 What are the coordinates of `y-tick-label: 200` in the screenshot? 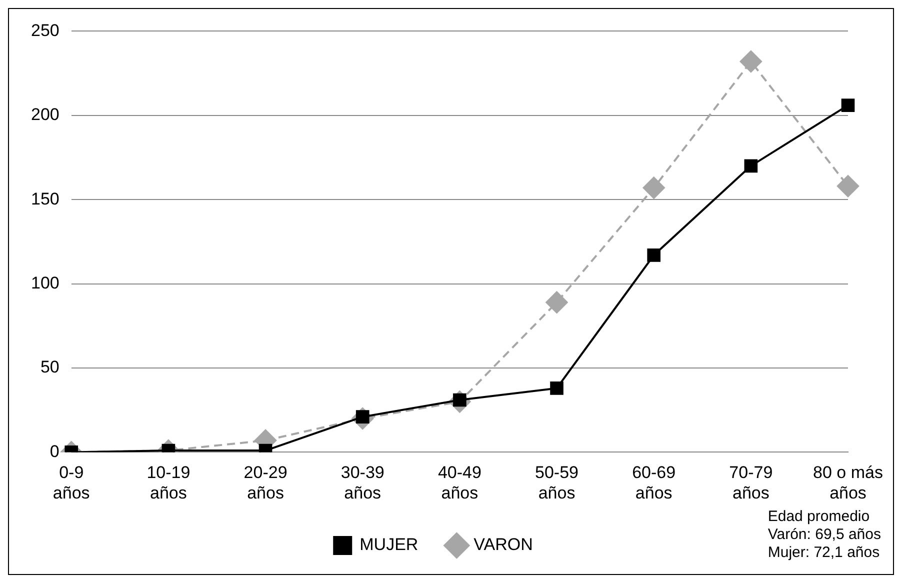 It's located at (45, 114).